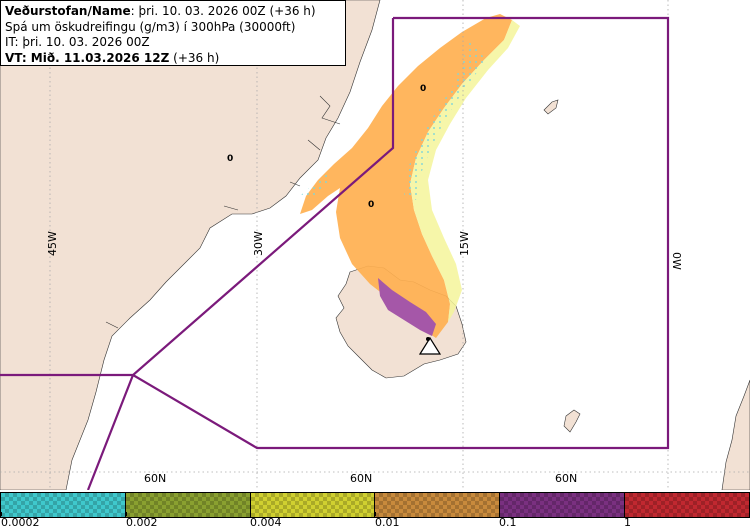 This screenshot has height=532, width=750. I want to click on legend-tick-6: 1, so click(627, 520).